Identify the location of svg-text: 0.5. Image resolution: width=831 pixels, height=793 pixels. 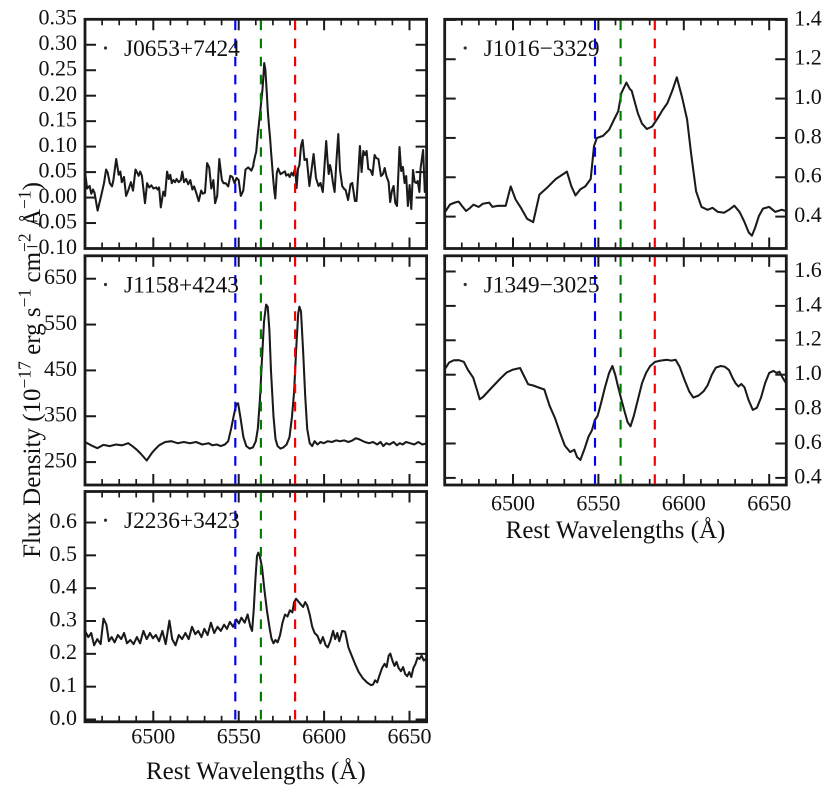
(64, 553).